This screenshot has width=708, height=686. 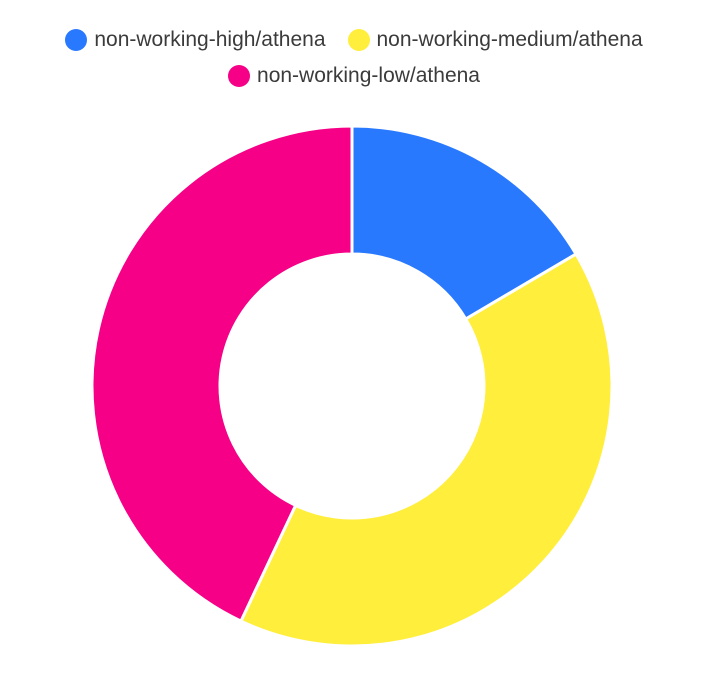 I want to click on legend-row-2: non-working-low/athena, so click(x=354, y=76).